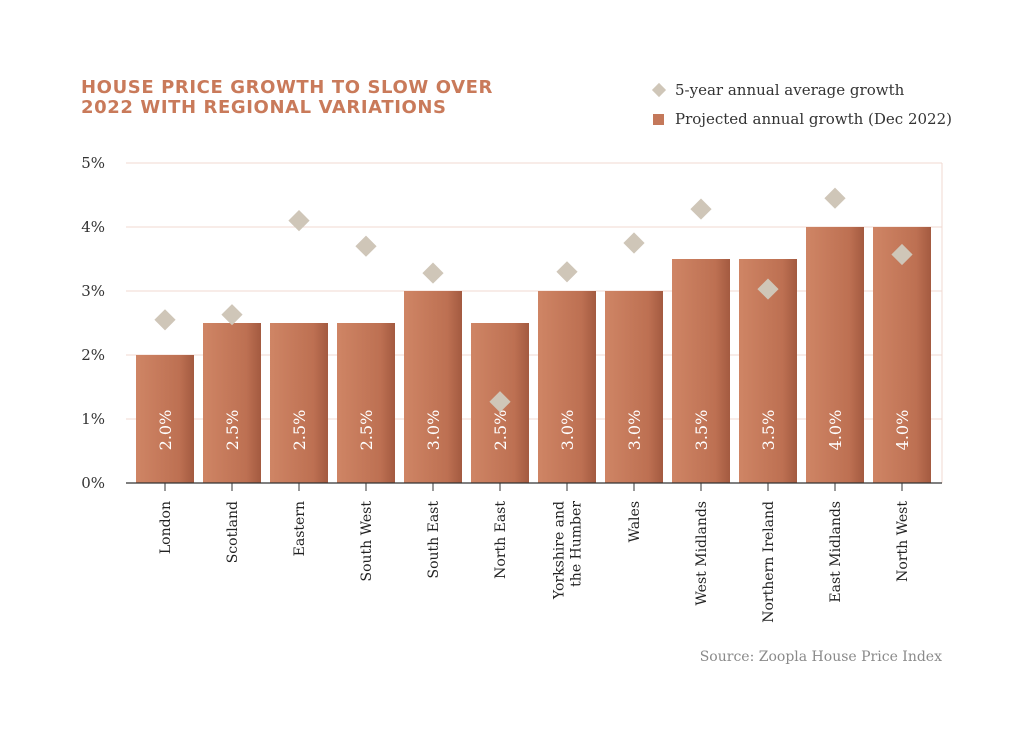  What do you see at coordinates (93, 163) in the screenshot?
I see `y-tick-label: 5%` at bounding box center [93, 163].